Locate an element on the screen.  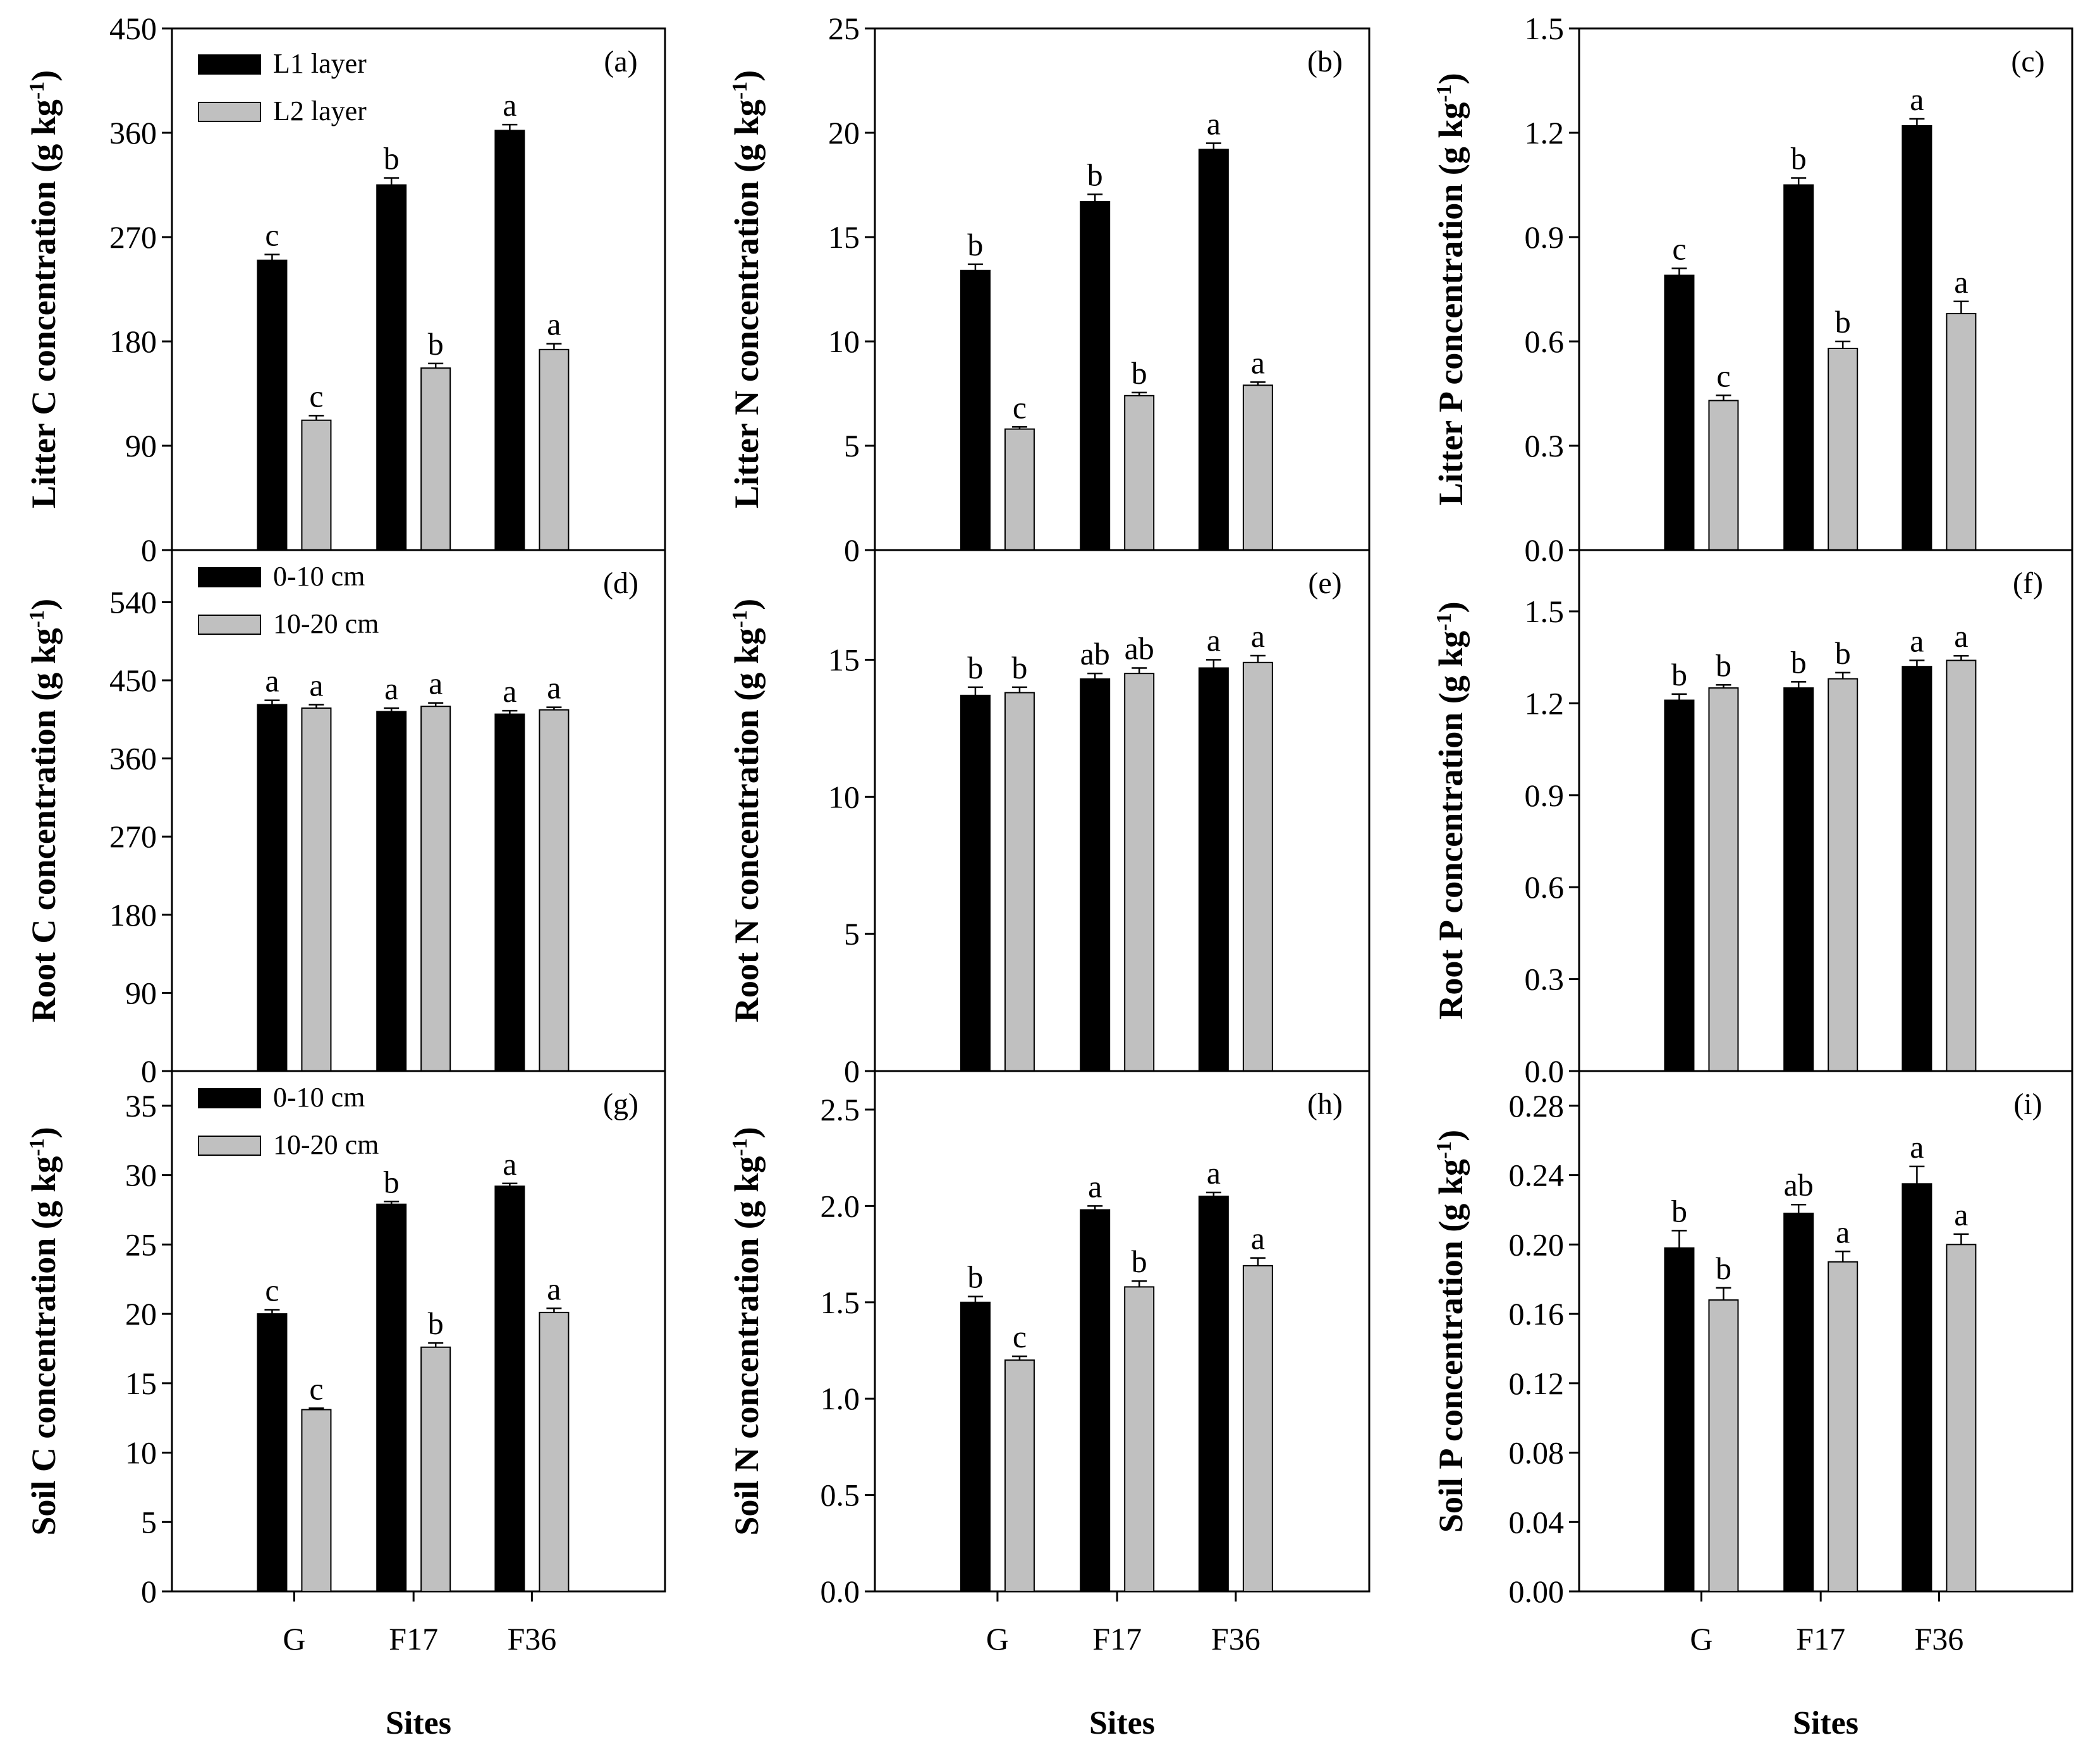
y-tick-label: 270 is located at coordinates (133, 237).